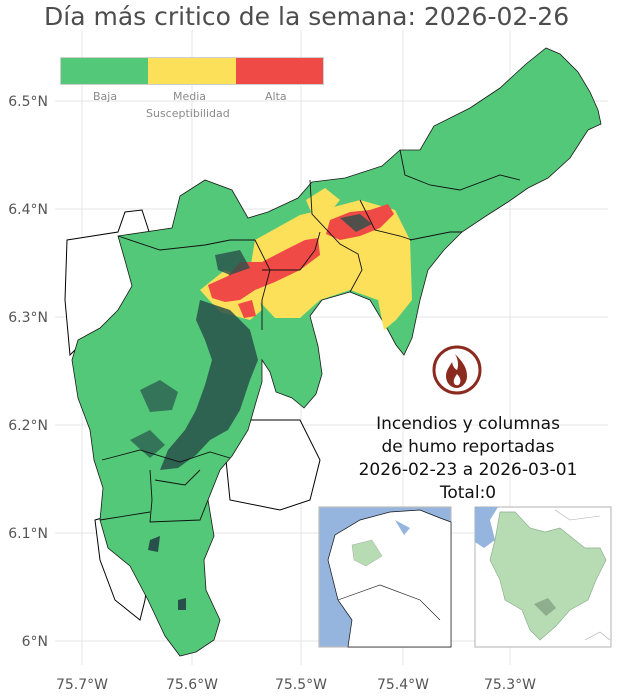 This screenshot has width=618, height=696. What do you see at coordinates (28, 534) in the screenshot?
I see `y-tick-label: 6.1°N` at bounding box center [28, 534].